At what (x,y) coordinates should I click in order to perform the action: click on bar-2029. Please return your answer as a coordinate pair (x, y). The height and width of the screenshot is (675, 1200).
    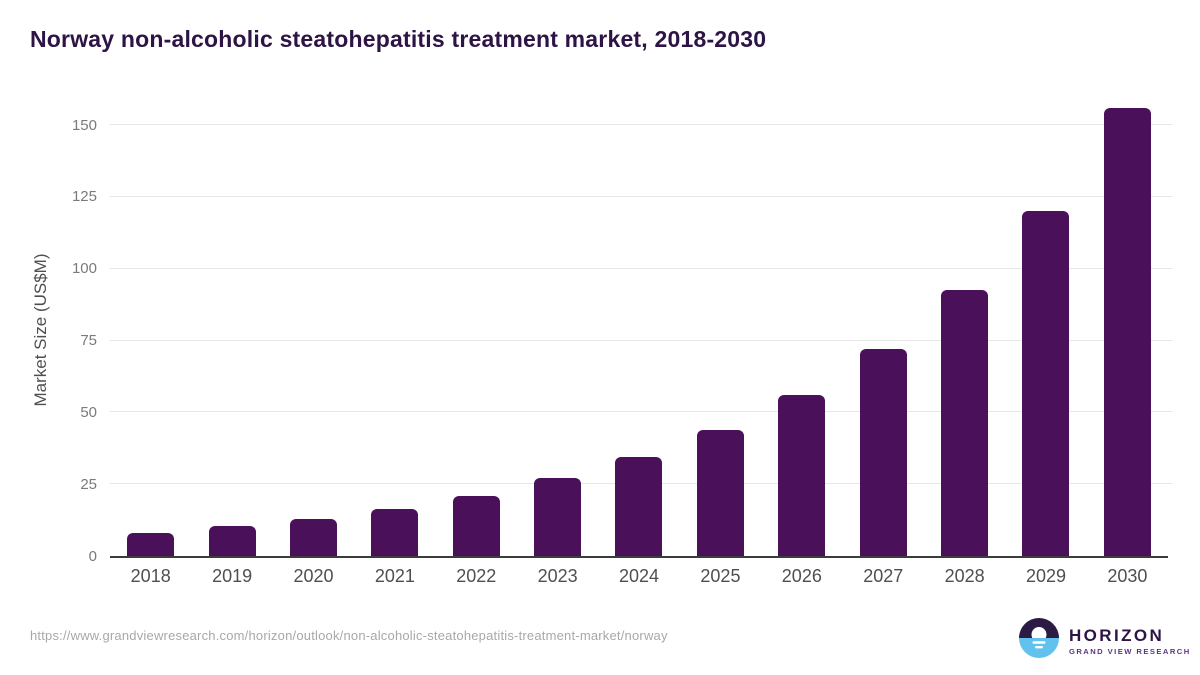
    Looking at the image, I should click on (1046, 383).